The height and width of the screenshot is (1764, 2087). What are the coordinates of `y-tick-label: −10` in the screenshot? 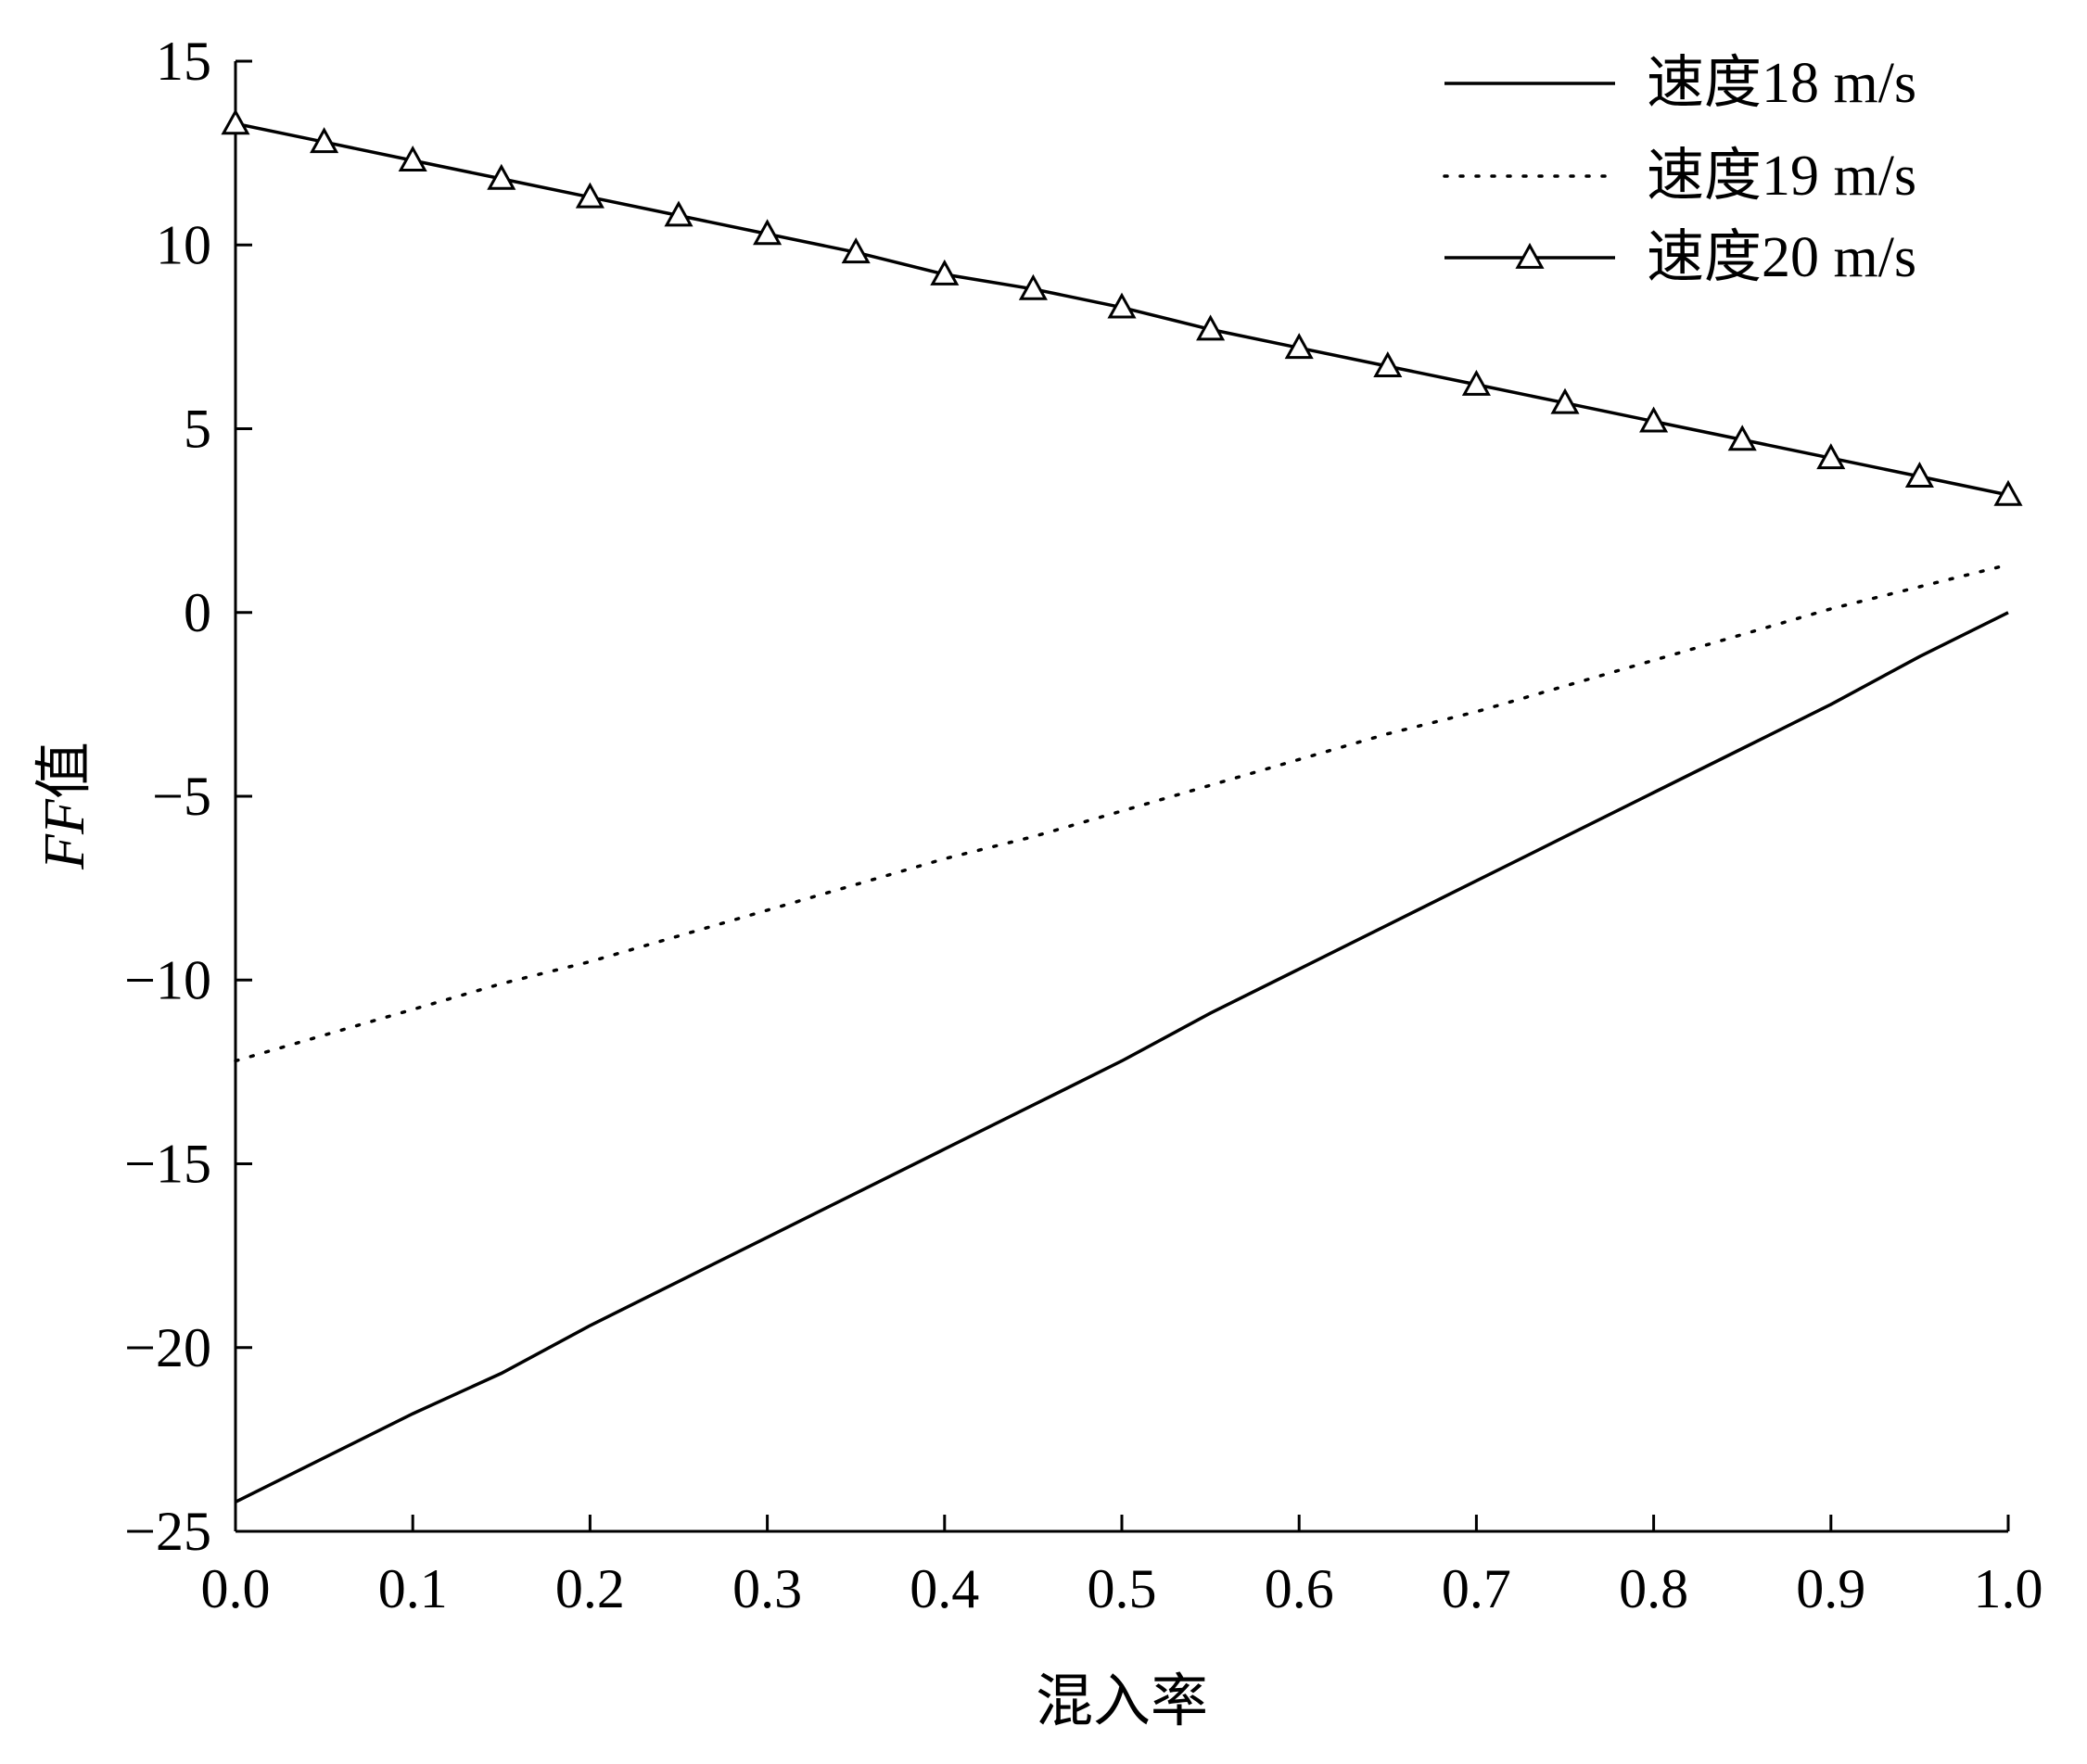 It's located at (167, 980).